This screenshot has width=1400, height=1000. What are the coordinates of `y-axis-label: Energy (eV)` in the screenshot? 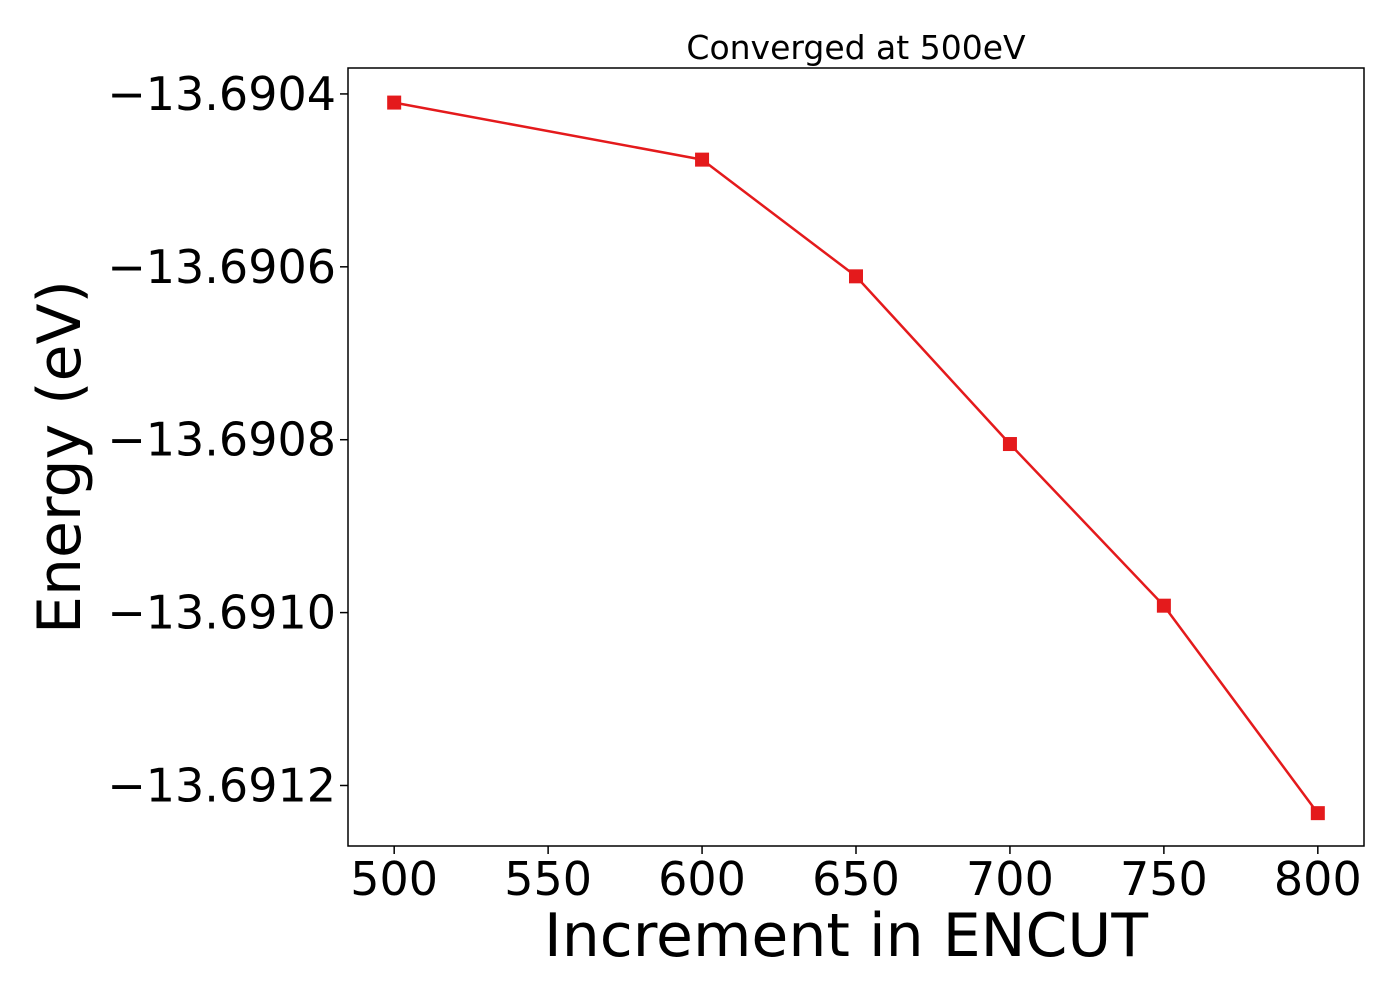 It's located at (60, 457).